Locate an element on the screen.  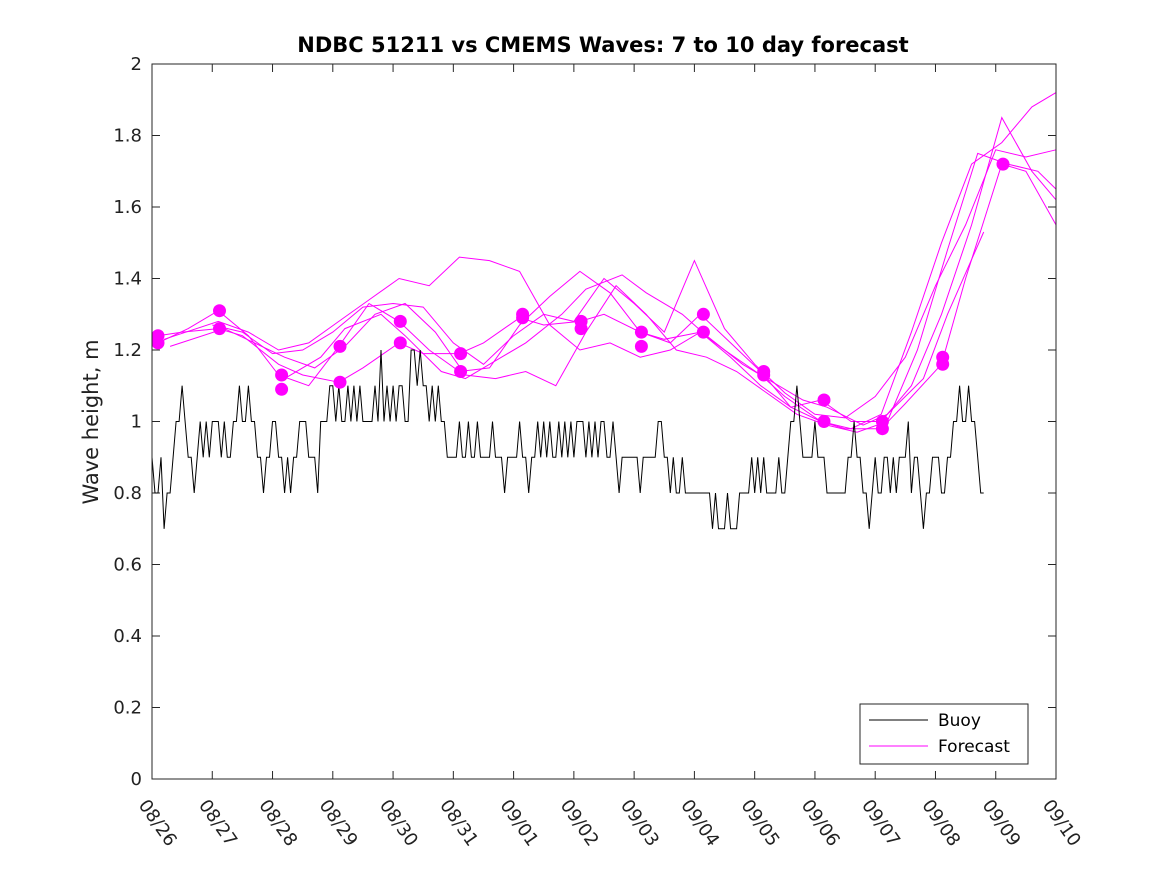
y-tick-label: 0.4 is located at coordinates (127, 636).